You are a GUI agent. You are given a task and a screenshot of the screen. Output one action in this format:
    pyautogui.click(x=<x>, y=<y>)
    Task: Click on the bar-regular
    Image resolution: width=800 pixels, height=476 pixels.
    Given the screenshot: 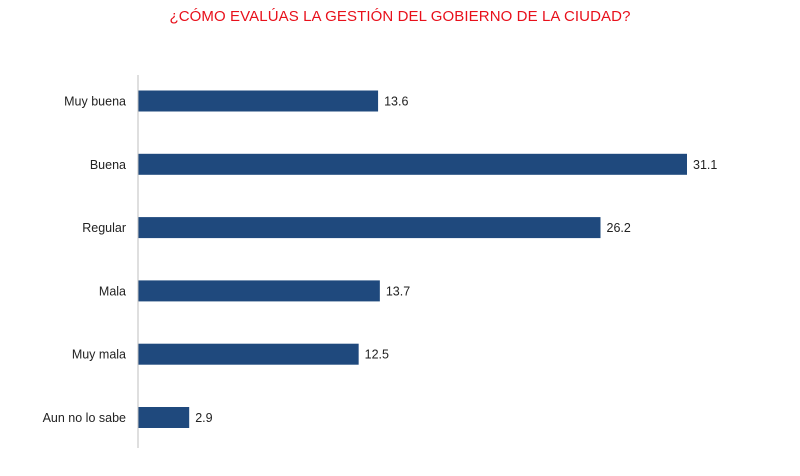 What is the action you would take?
    pyautogui.click(x=369, y=228)
    